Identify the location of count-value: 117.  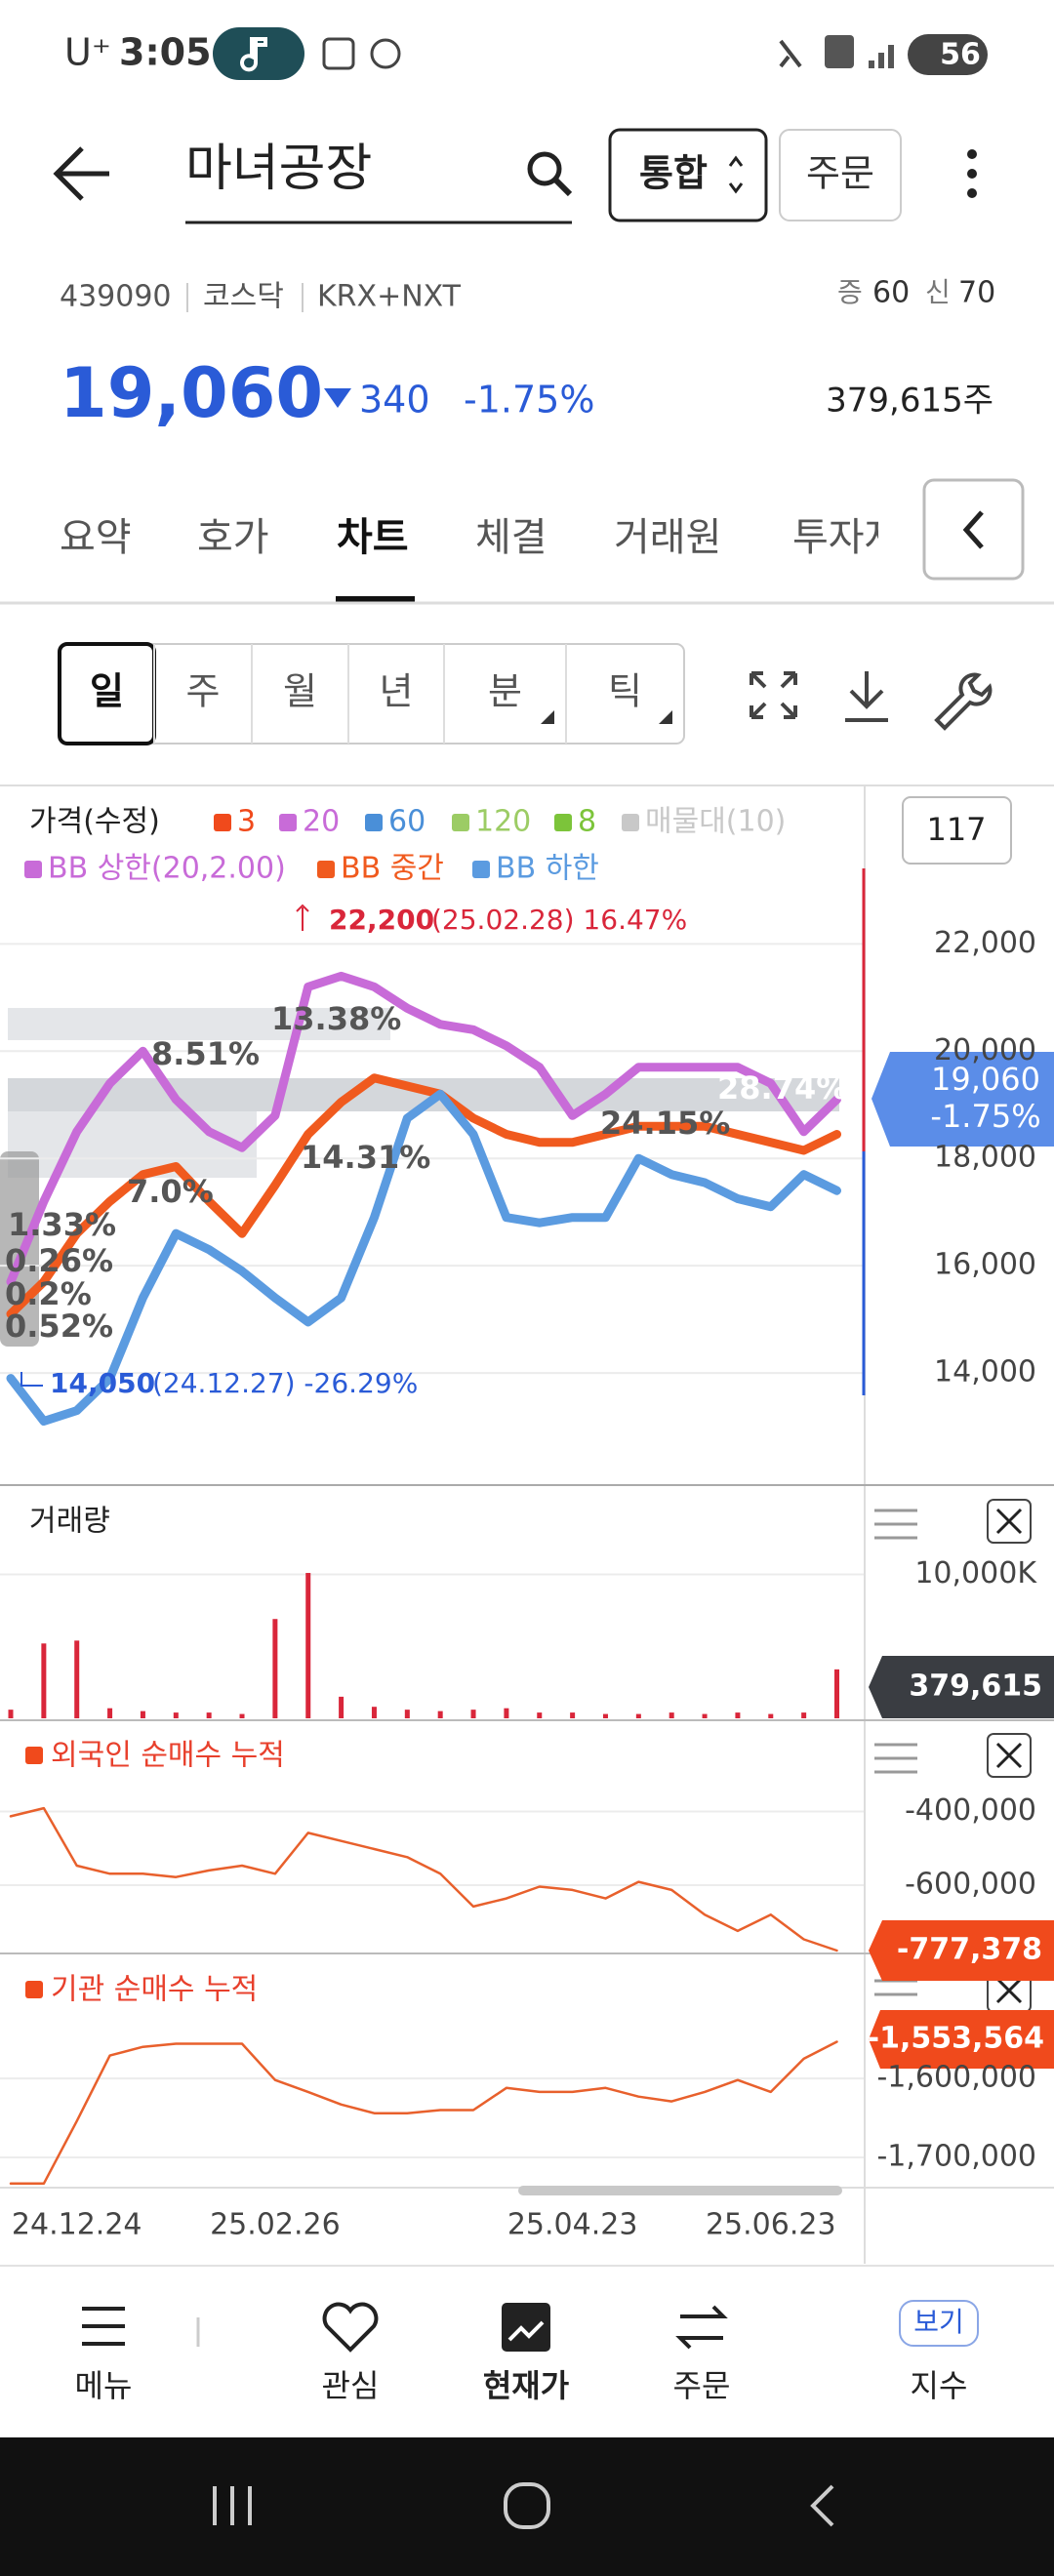
(956, 829).